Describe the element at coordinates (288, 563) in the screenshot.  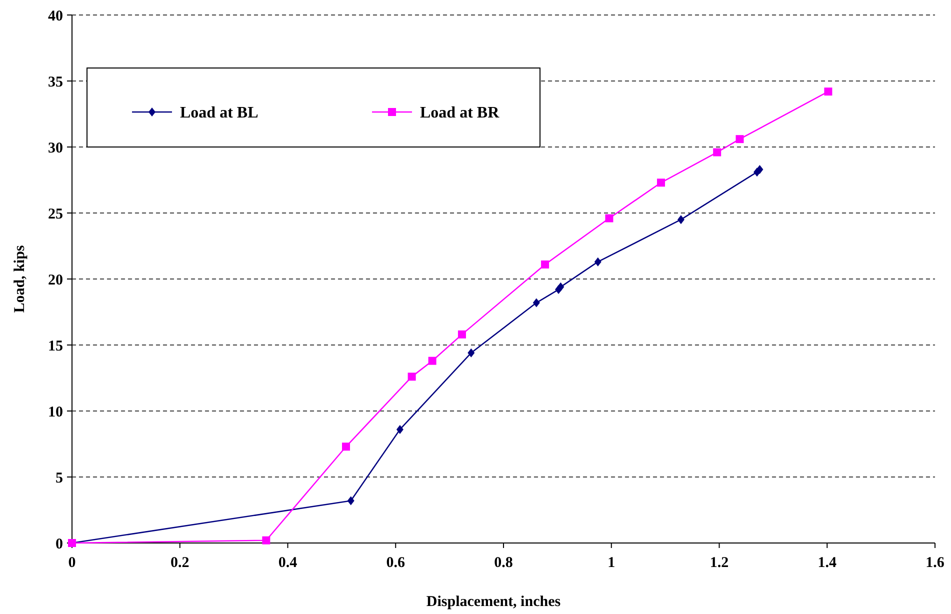
I see `x-tick-label: 0.4` at that location.